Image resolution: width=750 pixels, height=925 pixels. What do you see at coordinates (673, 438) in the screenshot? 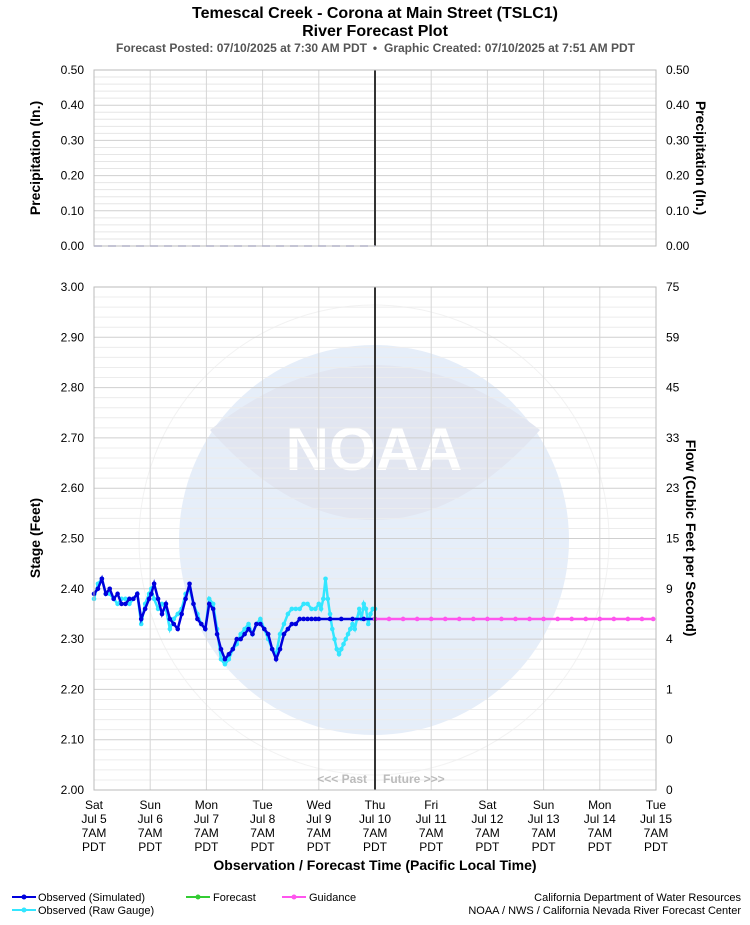
I see `flow-ytick-right: 33` at bounding box center [673, 438].